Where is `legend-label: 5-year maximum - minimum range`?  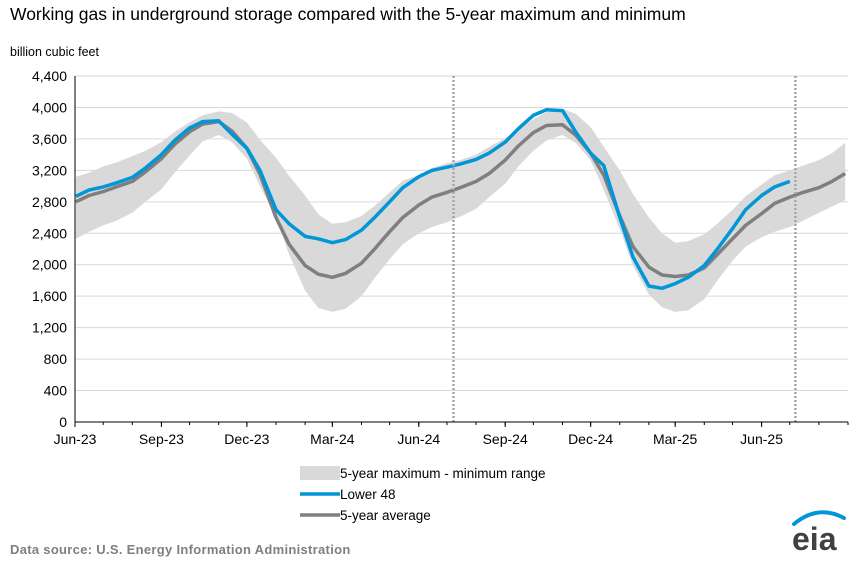 legend-label: 5-year maximum - minimum range is located at coordinates (443, 473).